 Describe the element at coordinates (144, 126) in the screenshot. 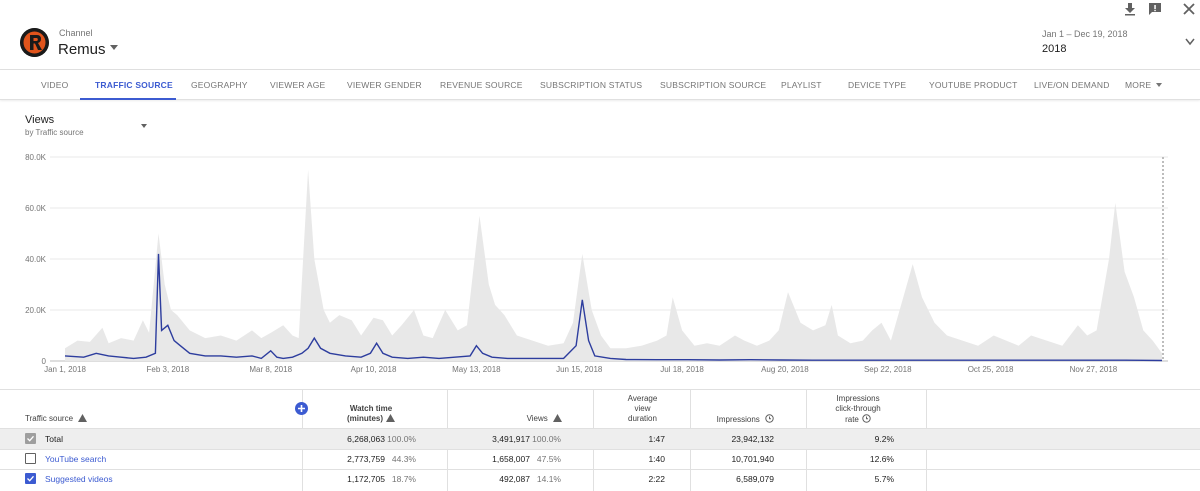

I see `metric-dropdown-caret-icon` at that location.